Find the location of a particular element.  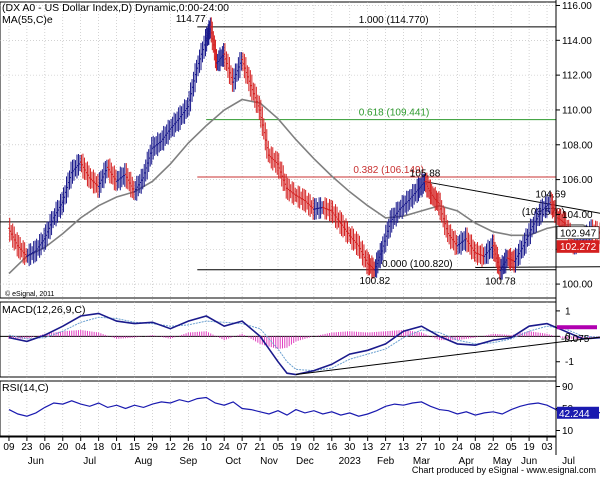

rsi-value-box is located at coordinates (578, 412).